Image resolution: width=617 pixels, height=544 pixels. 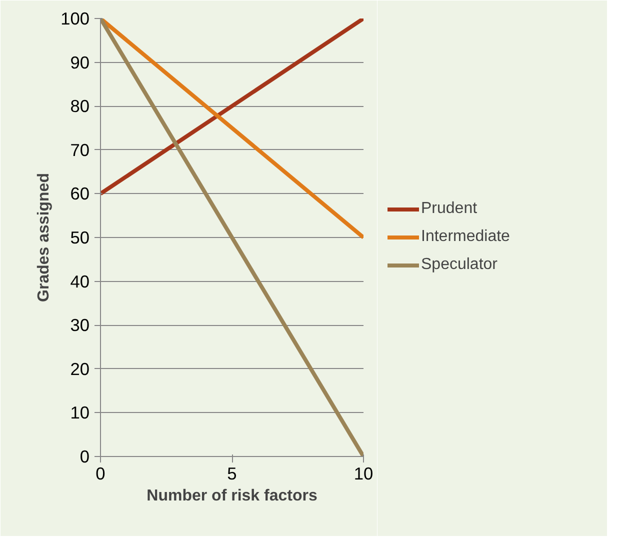 I want to click on y-tick-label: 80, so click(x=80, y=106).